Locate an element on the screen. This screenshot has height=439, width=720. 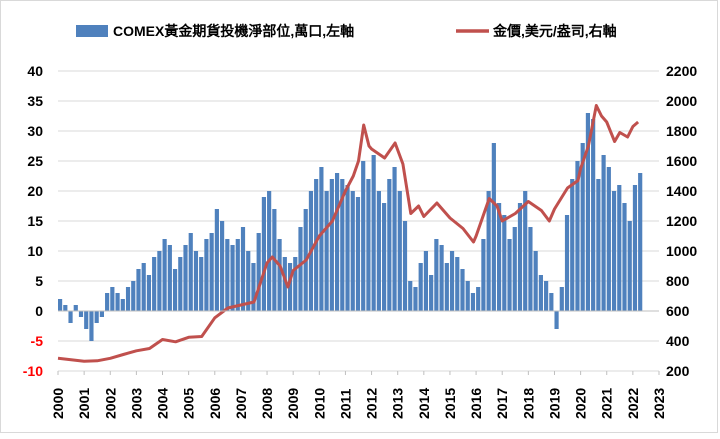
x-tick-label: 2015 is located at coordinates (450, 403).